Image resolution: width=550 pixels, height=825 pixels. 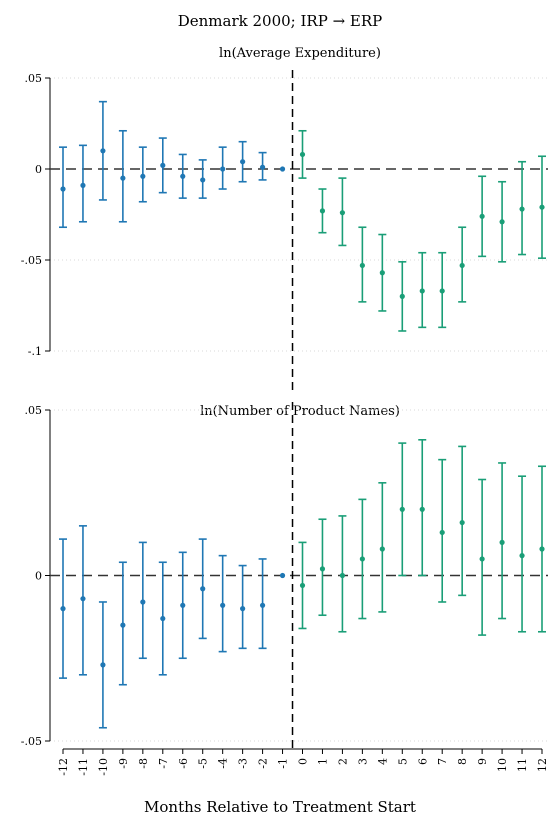 What do you see at coordinates (280, 21) in the screenshot?
I see `figure-title: Denmark 2000; IRP → ERP` at bounding box center [280, 21].